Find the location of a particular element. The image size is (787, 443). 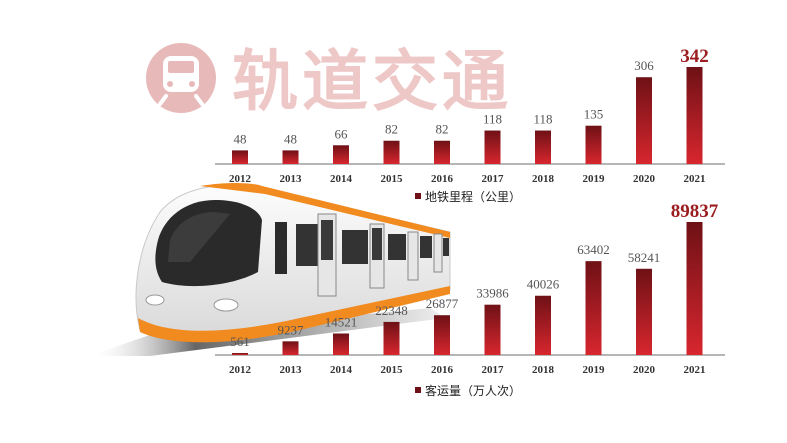

mileage-value-label-2013: 48 is located at coordinates (290, 138).